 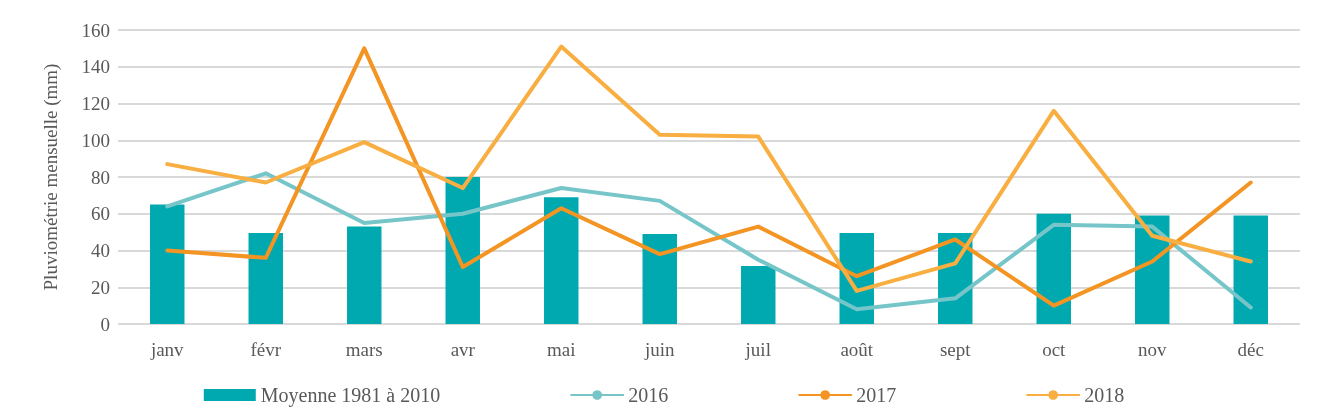 What do you see at coordinates (95, 103) in the screenshot?
I see `y-tick-label: 120` at bounding box center [95, 103].